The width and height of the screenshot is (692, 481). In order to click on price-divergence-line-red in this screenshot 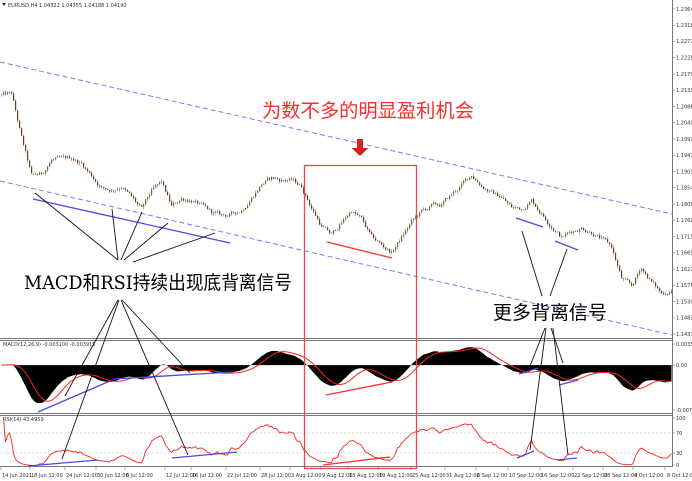, I will do `click(359, 250)`.